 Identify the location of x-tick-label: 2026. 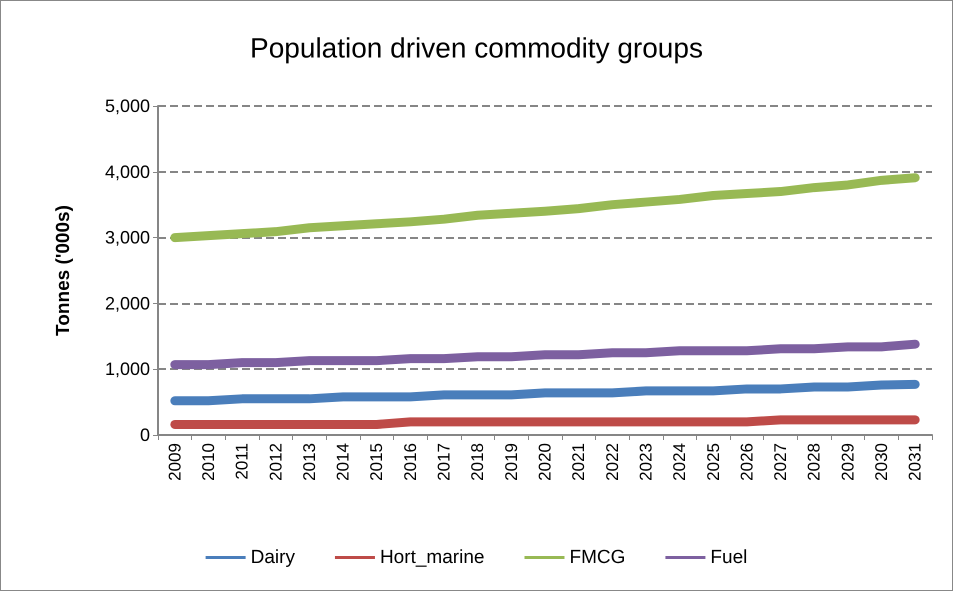
(746, 462).